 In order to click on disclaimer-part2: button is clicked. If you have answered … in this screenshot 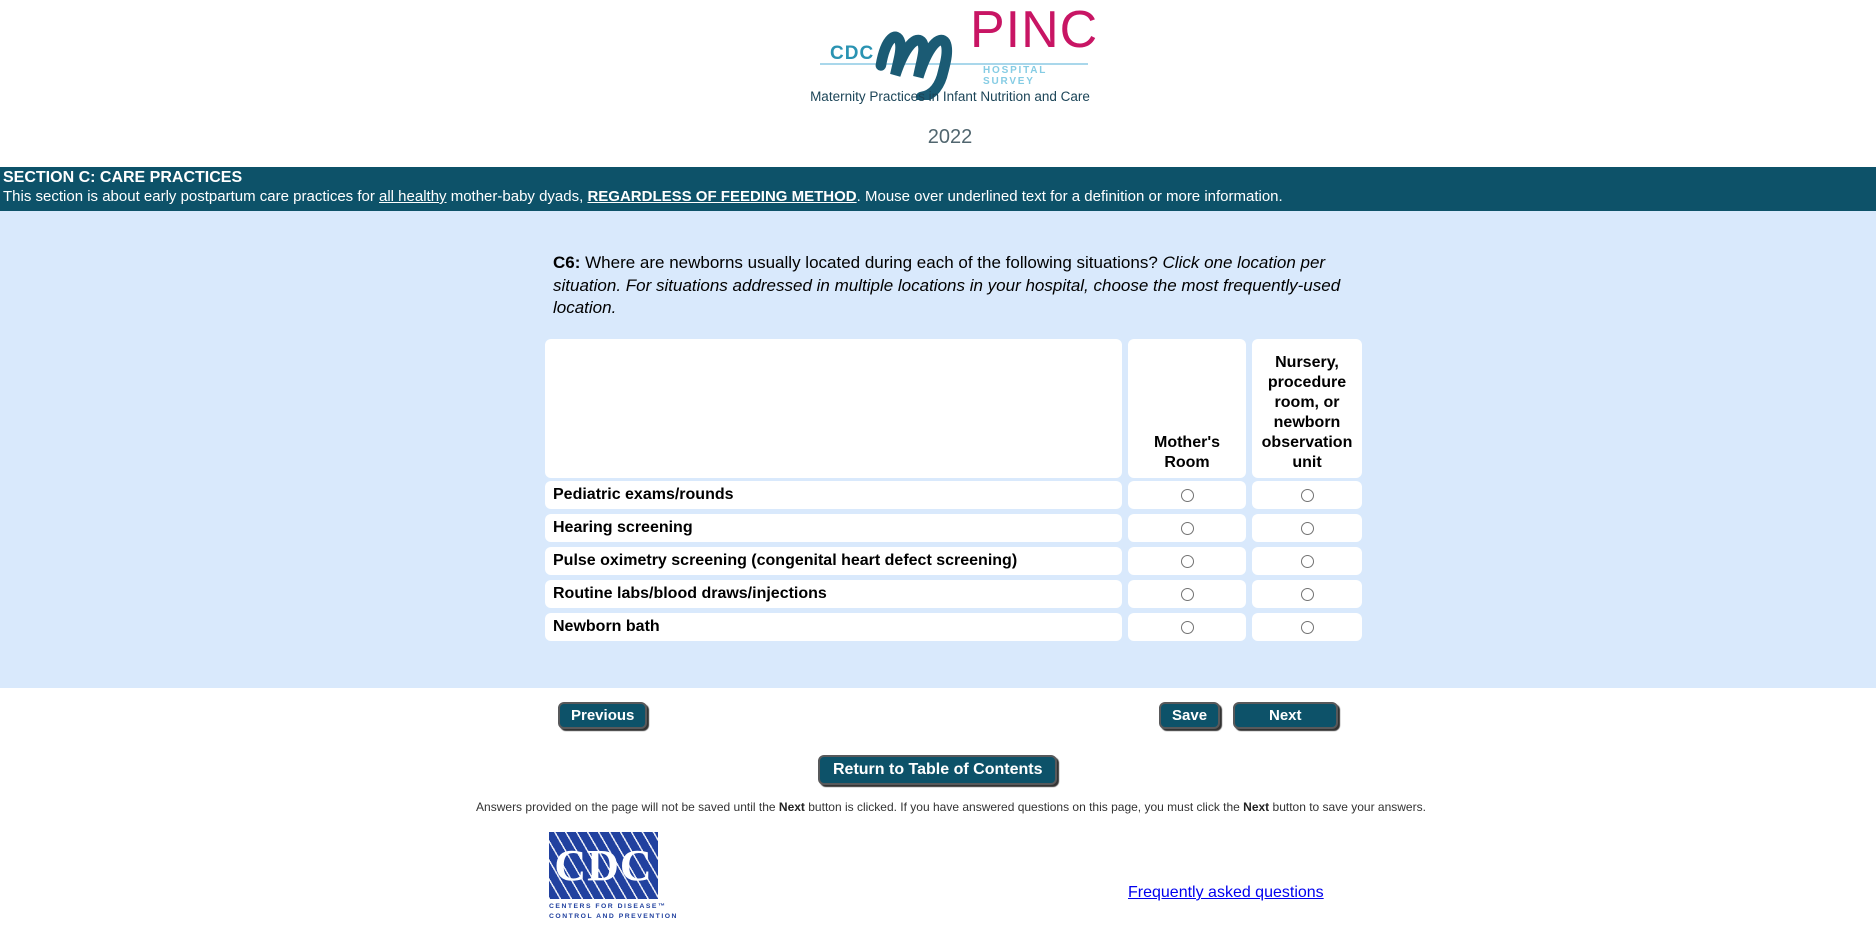, I will do `click(1024, 807)`.